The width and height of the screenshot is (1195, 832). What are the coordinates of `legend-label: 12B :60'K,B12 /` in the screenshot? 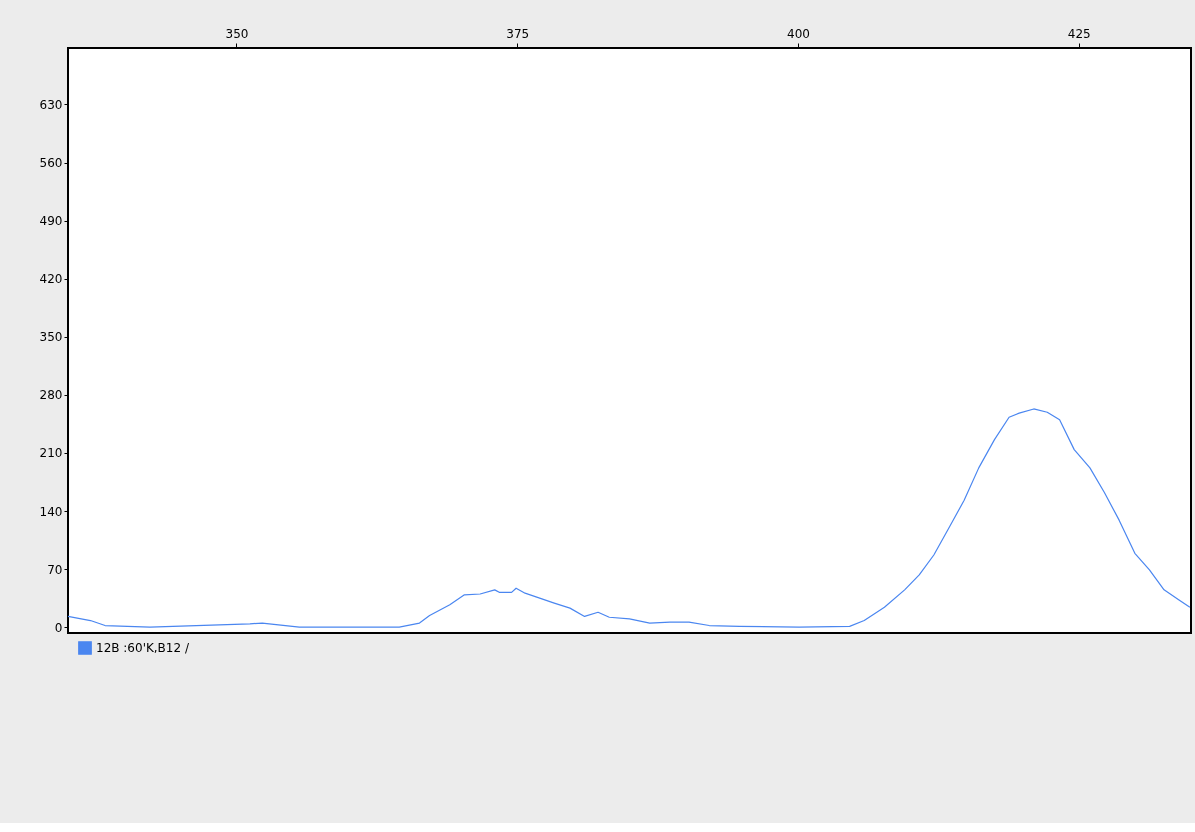 It's located at (143, 648).